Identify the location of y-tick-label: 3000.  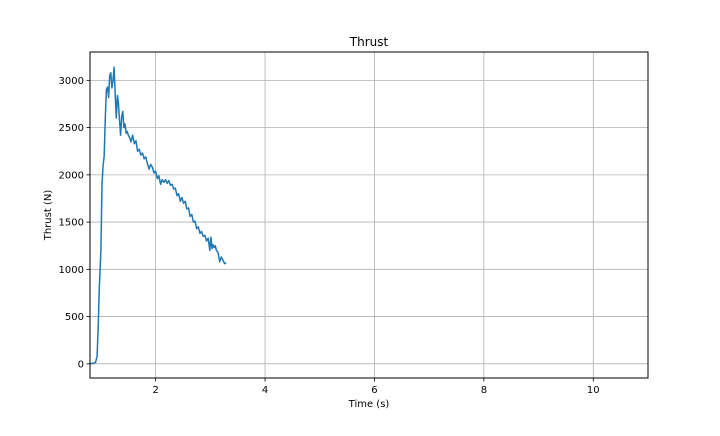
(71, 81).